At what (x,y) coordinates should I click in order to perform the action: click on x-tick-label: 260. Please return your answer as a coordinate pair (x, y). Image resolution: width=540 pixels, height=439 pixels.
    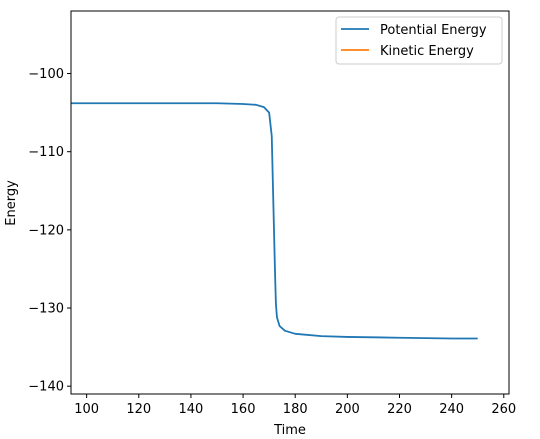
    Looking at the image, I should click on (503, 409).